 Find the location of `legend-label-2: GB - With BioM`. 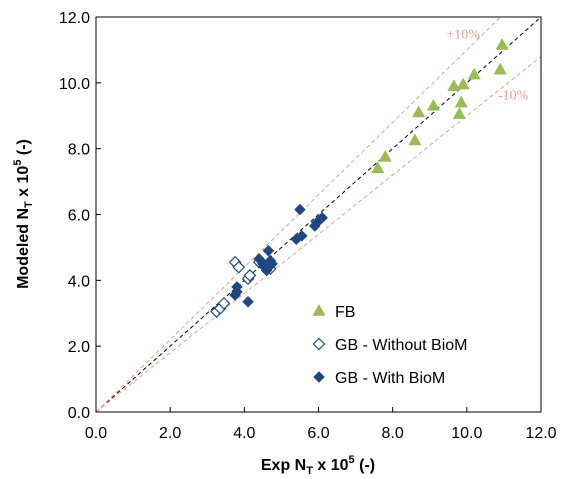

legend-label-2: GB - With BioM is located at coordinates (390, 378).